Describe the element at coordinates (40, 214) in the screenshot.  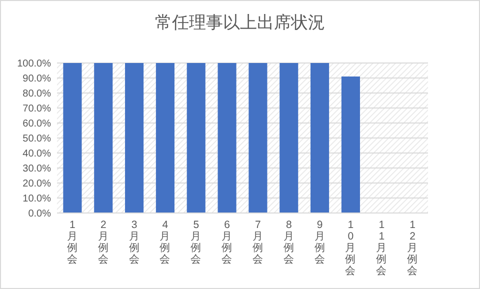
I see `y-tick-label: 0.0%` at that location.